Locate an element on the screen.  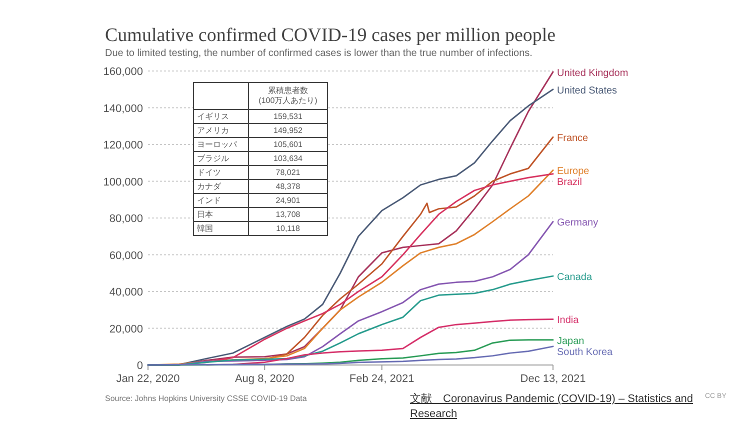
annotation: 13,708 is located at coordinates (288, 215).